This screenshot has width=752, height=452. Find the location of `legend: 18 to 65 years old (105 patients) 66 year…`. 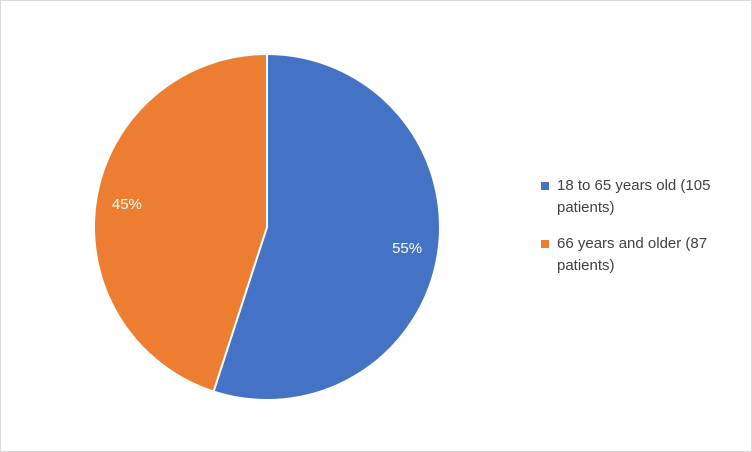

legend: 18 to 65 years old (105 patients) 66 year… is located at coordinates (636, 233).